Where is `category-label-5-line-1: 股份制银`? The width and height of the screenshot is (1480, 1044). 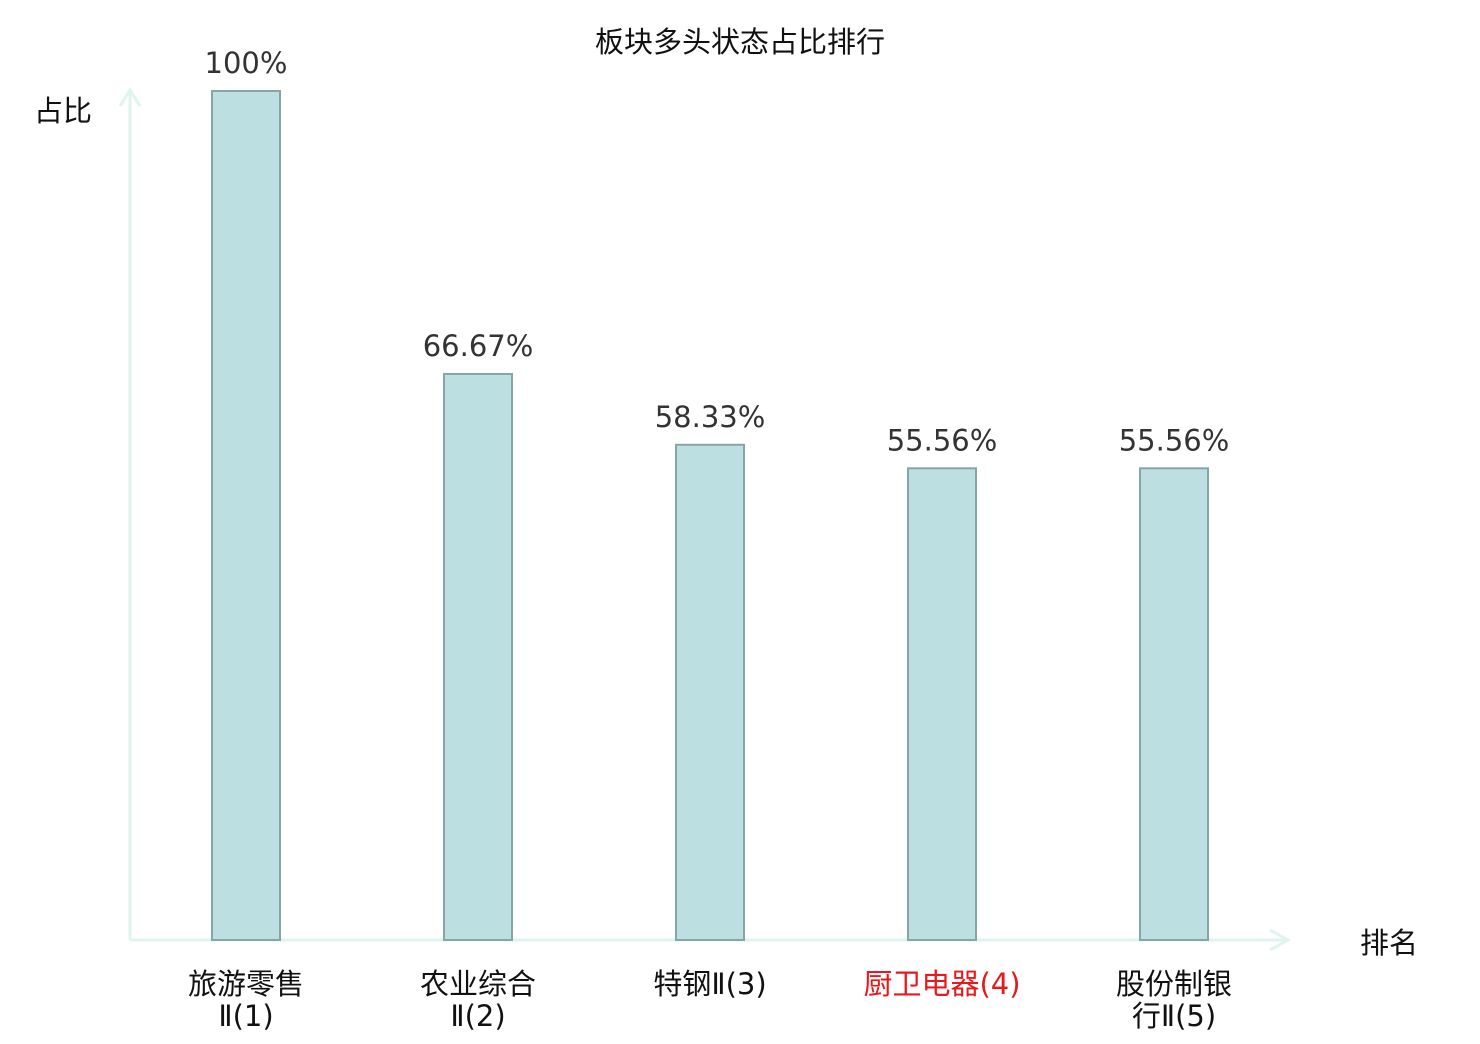 category-label-5-line-1: 股份制银 is located at coordinates (1174, 984).